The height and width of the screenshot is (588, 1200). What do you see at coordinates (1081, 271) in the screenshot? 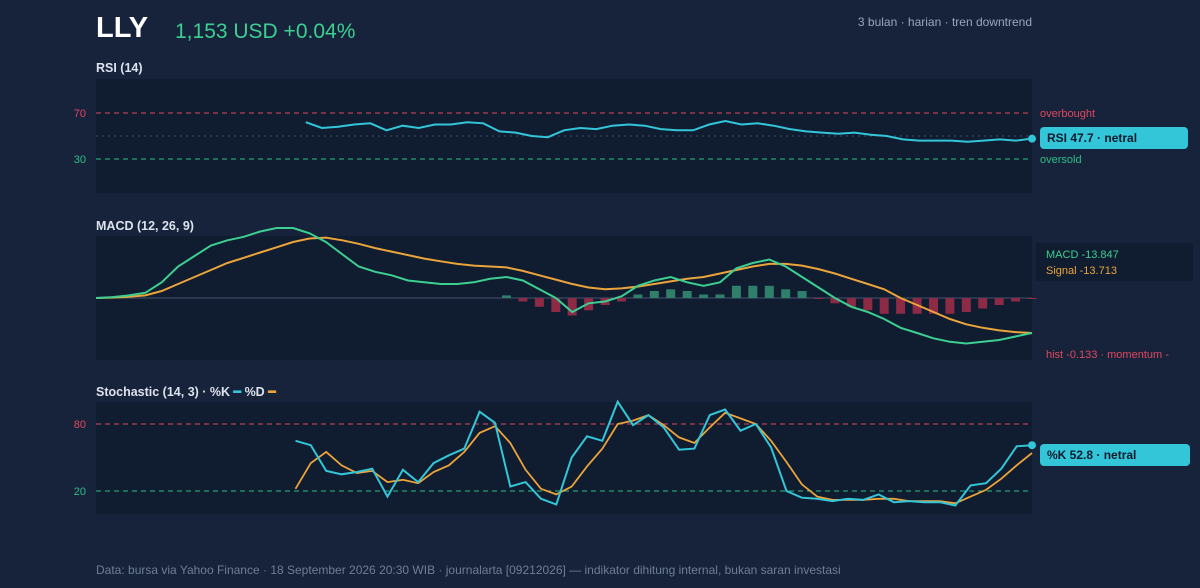
I see `macd-legend-signal: Signal -13.713` at bounding box center [1081, 271].